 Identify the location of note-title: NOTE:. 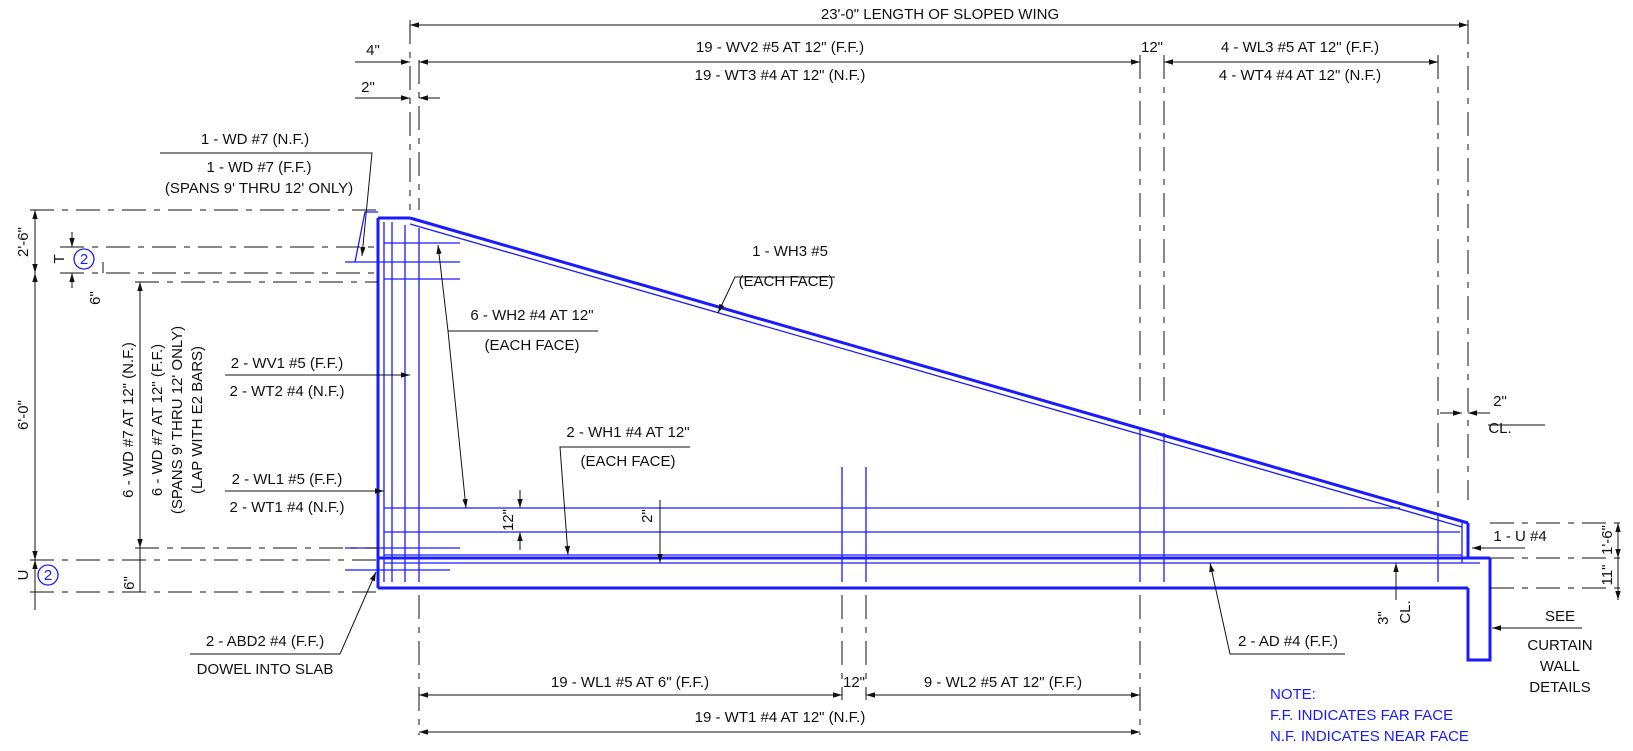
(1293, 694).